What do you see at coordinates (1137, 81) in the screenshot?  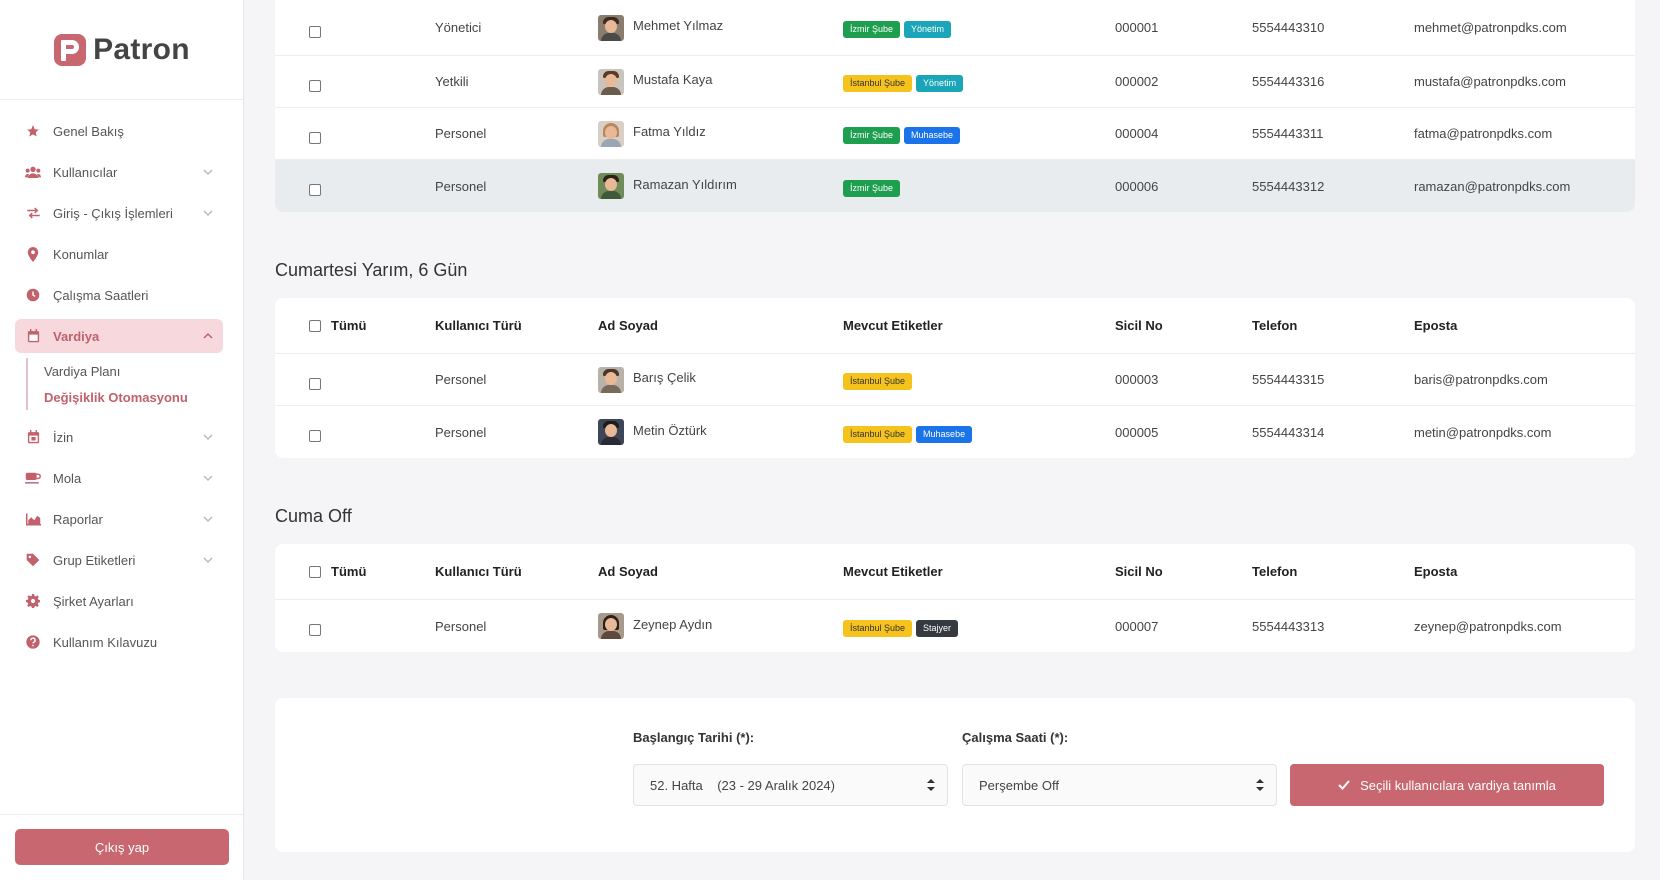 I see `sicil-no: 000002` at bounding box center [1137, 81].